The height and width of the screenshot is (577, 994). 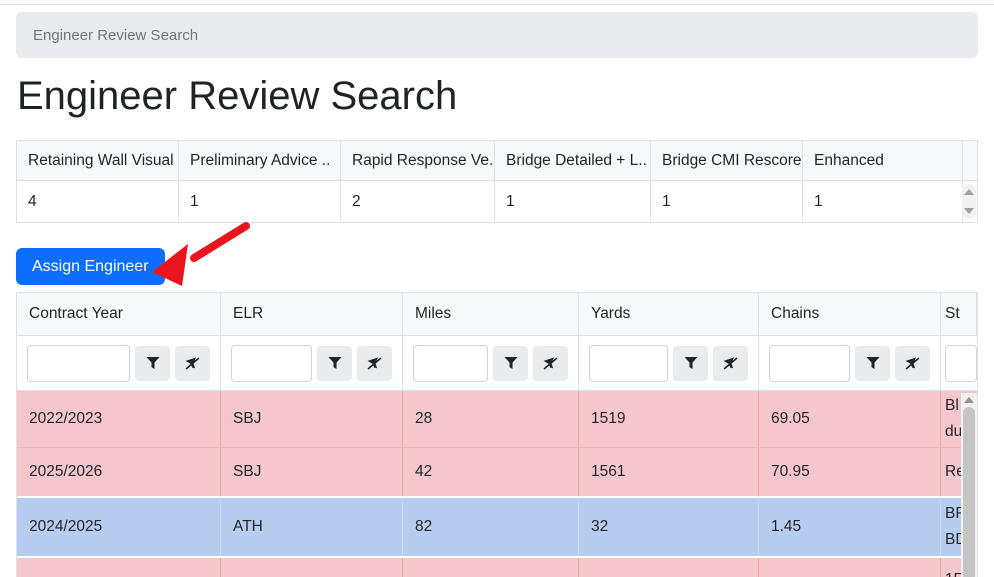 What do you see at coordinates (312, 527) in the screenshot?
I see `cell-elr: ATH` at bounding box center [312, 527].